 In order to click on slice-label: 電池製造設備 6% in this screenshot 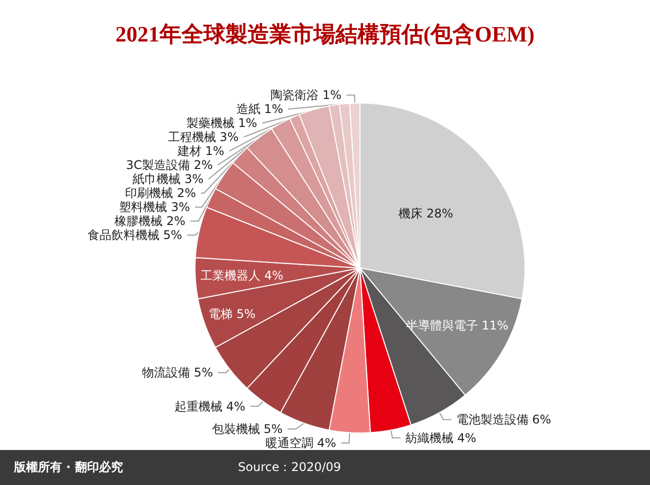, I will do `click(504, 419)`.